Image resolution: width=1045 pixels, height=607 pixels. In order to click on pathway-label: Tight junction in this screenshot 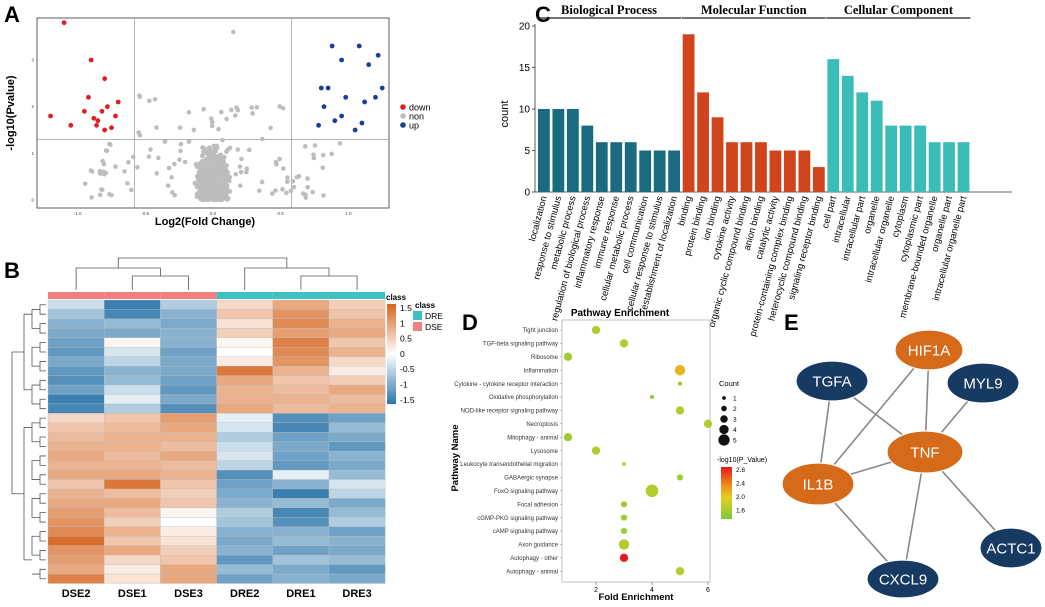, I will do `click(540, 331)`.